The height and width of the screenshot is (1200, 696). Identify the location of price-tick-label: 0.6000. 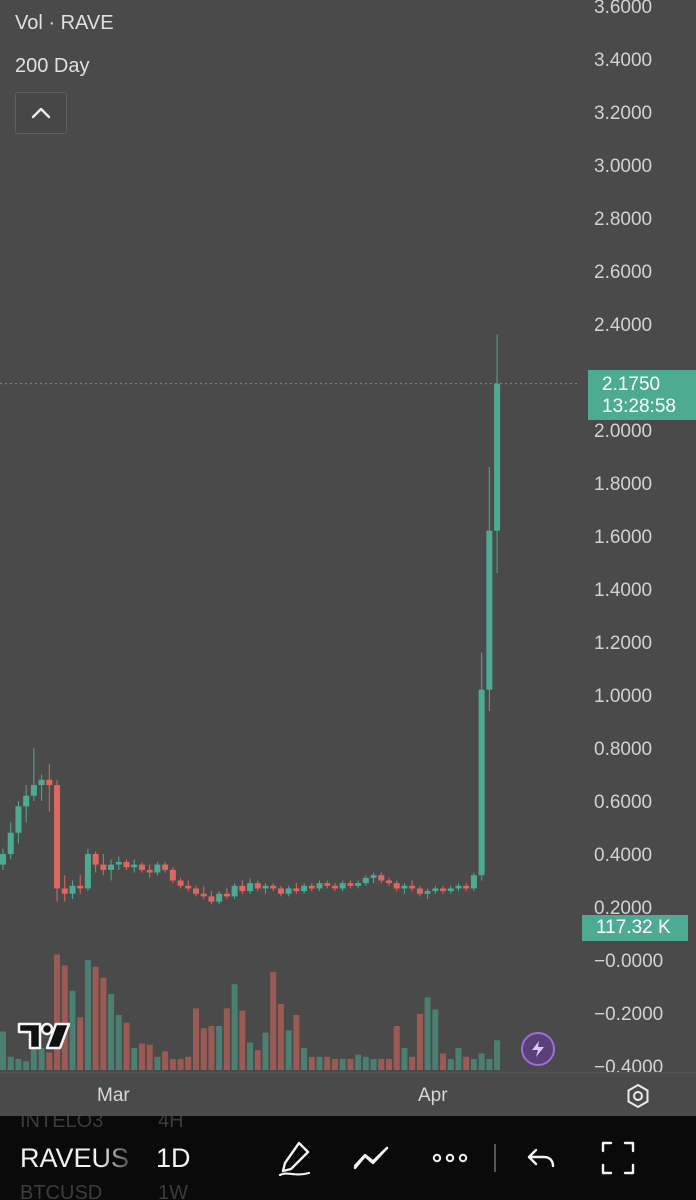
(623, 802).